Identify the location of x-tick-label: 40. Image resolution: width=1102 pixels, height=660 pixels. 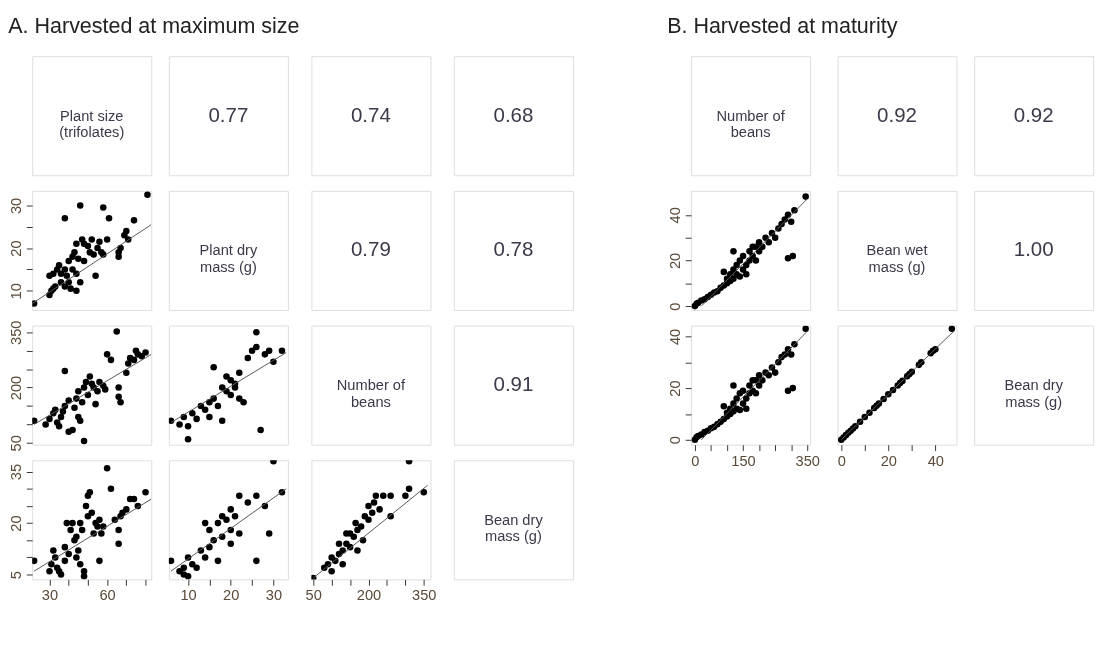
(936, 460).